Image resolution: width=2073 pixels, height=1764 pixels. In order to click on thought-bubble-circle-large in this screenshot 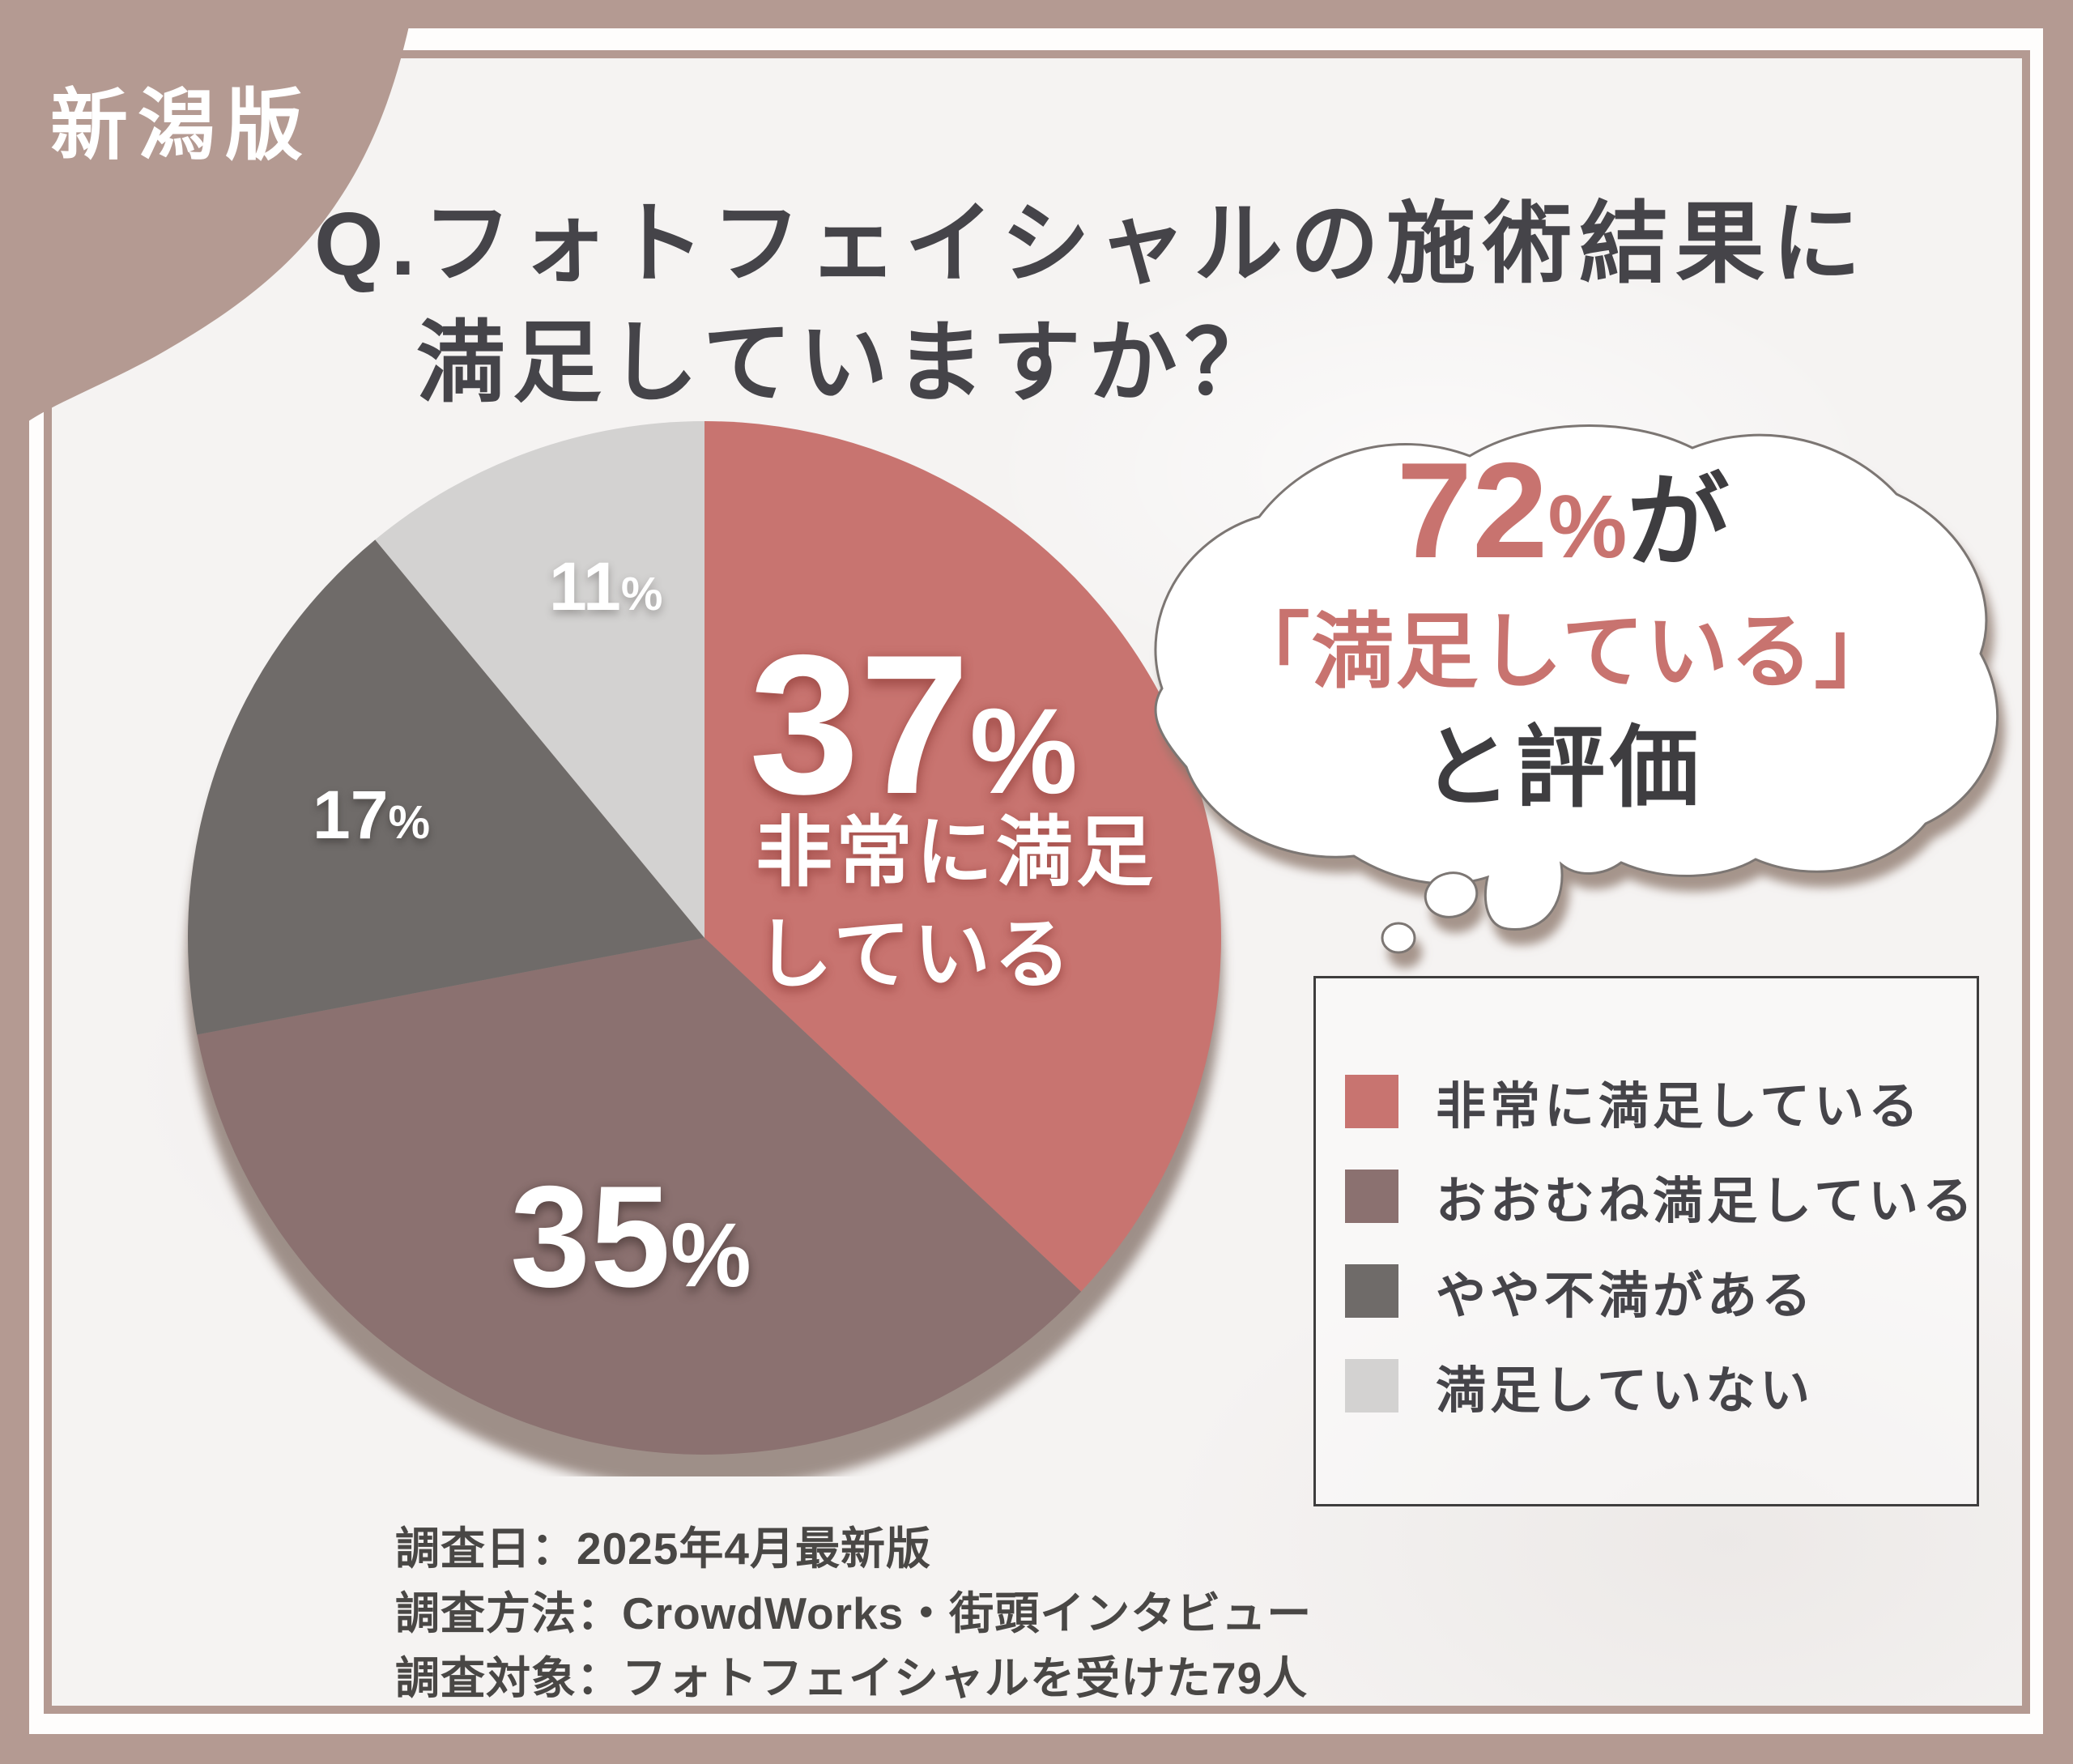, I will do `click(1451, 894)`.